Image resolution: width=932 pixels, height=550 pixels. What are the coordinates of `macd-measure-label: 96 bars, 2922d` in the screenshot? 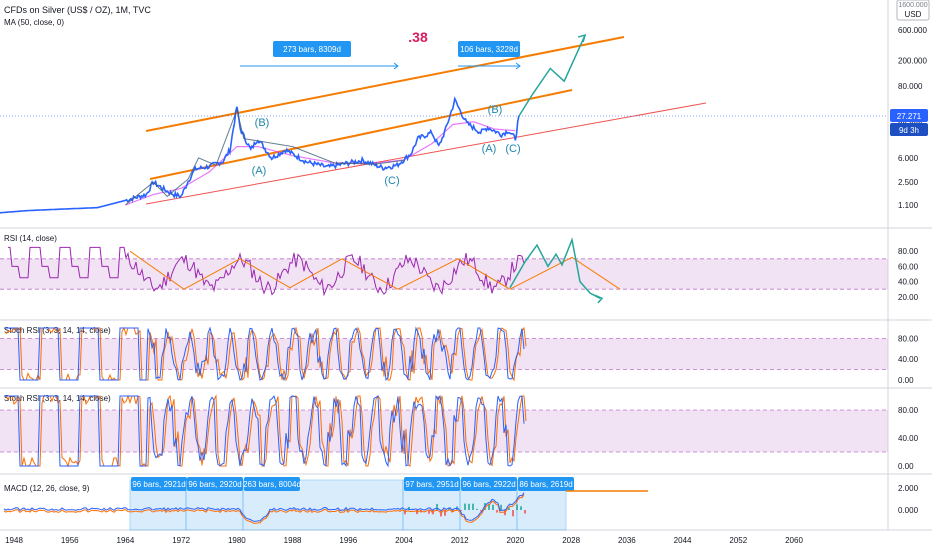 It's located at (488, 484).